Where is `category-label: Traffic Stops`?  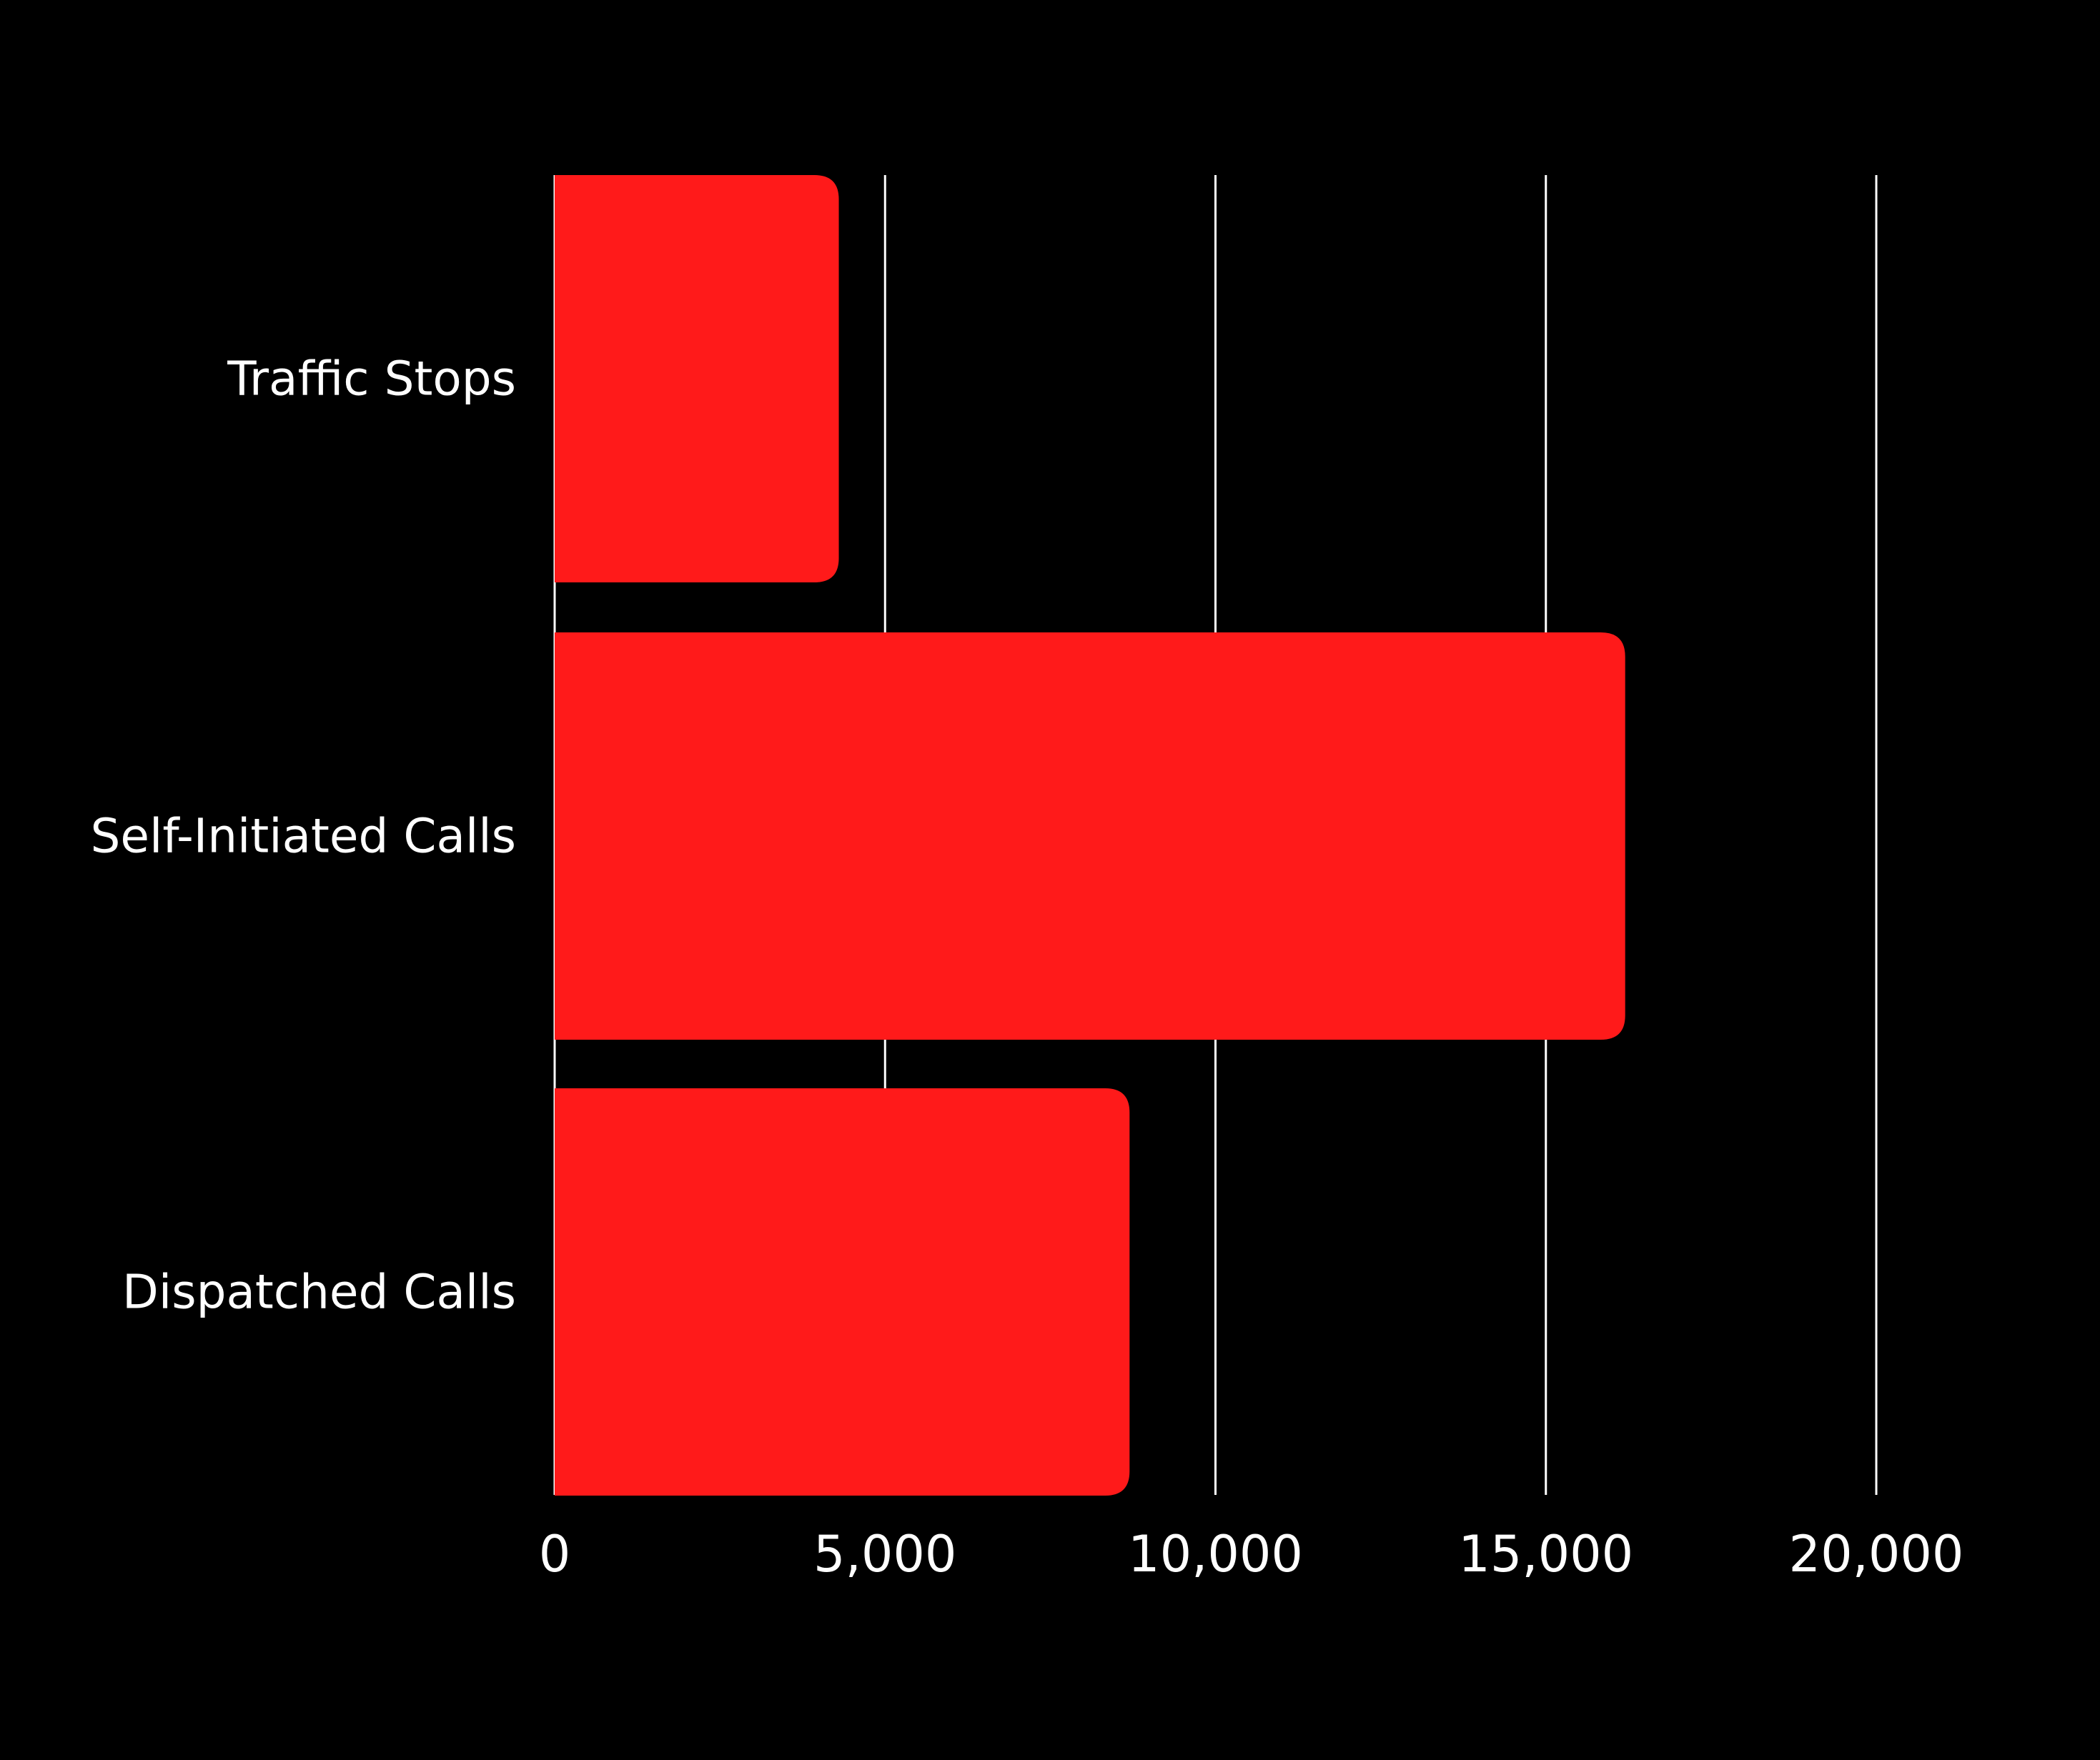
category-label: Traffic Stops is located at coordinates (371, 379).